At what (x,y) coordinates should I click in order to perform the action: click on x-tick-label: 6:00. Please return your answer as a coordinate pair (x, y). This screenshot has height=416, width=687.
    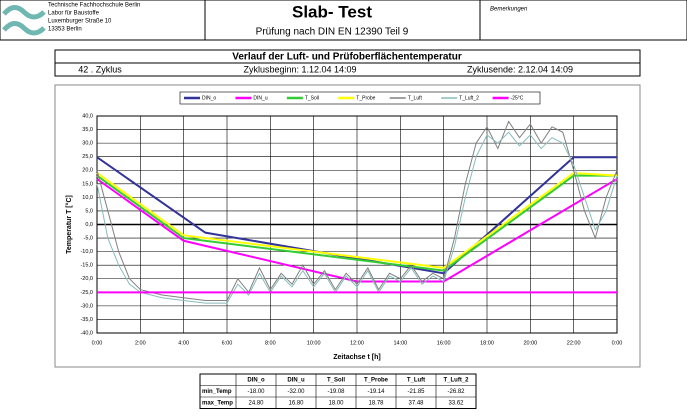
    Looking at the image, I should click on (227, 343).